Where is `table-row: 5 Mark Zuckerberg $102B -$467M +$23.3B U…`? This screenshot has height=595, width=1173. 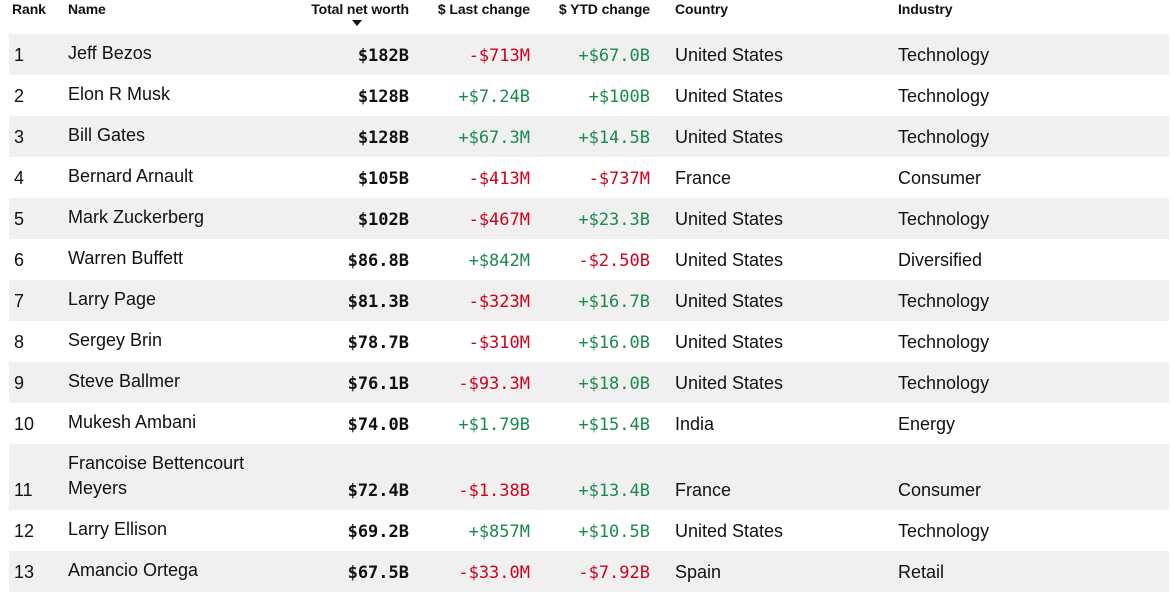 table-row: 5 Mark Zuckerberg $102B -$467M +$23.3B U… is located at coordinates (589, 218).